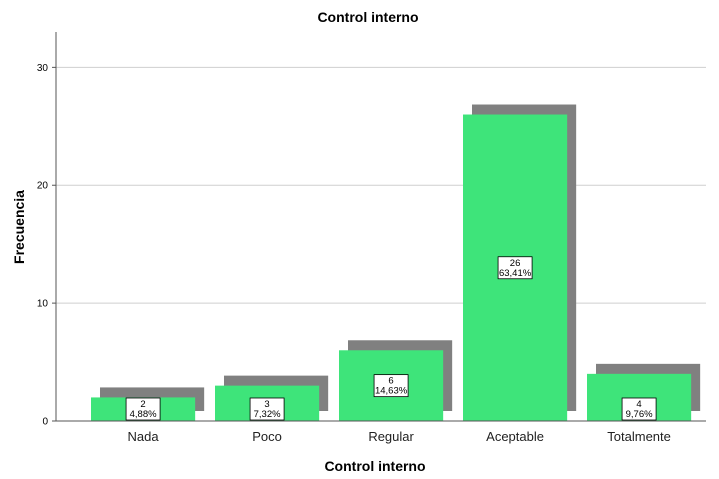  I want to click on y-tick-label: 20, so click(43, 186).